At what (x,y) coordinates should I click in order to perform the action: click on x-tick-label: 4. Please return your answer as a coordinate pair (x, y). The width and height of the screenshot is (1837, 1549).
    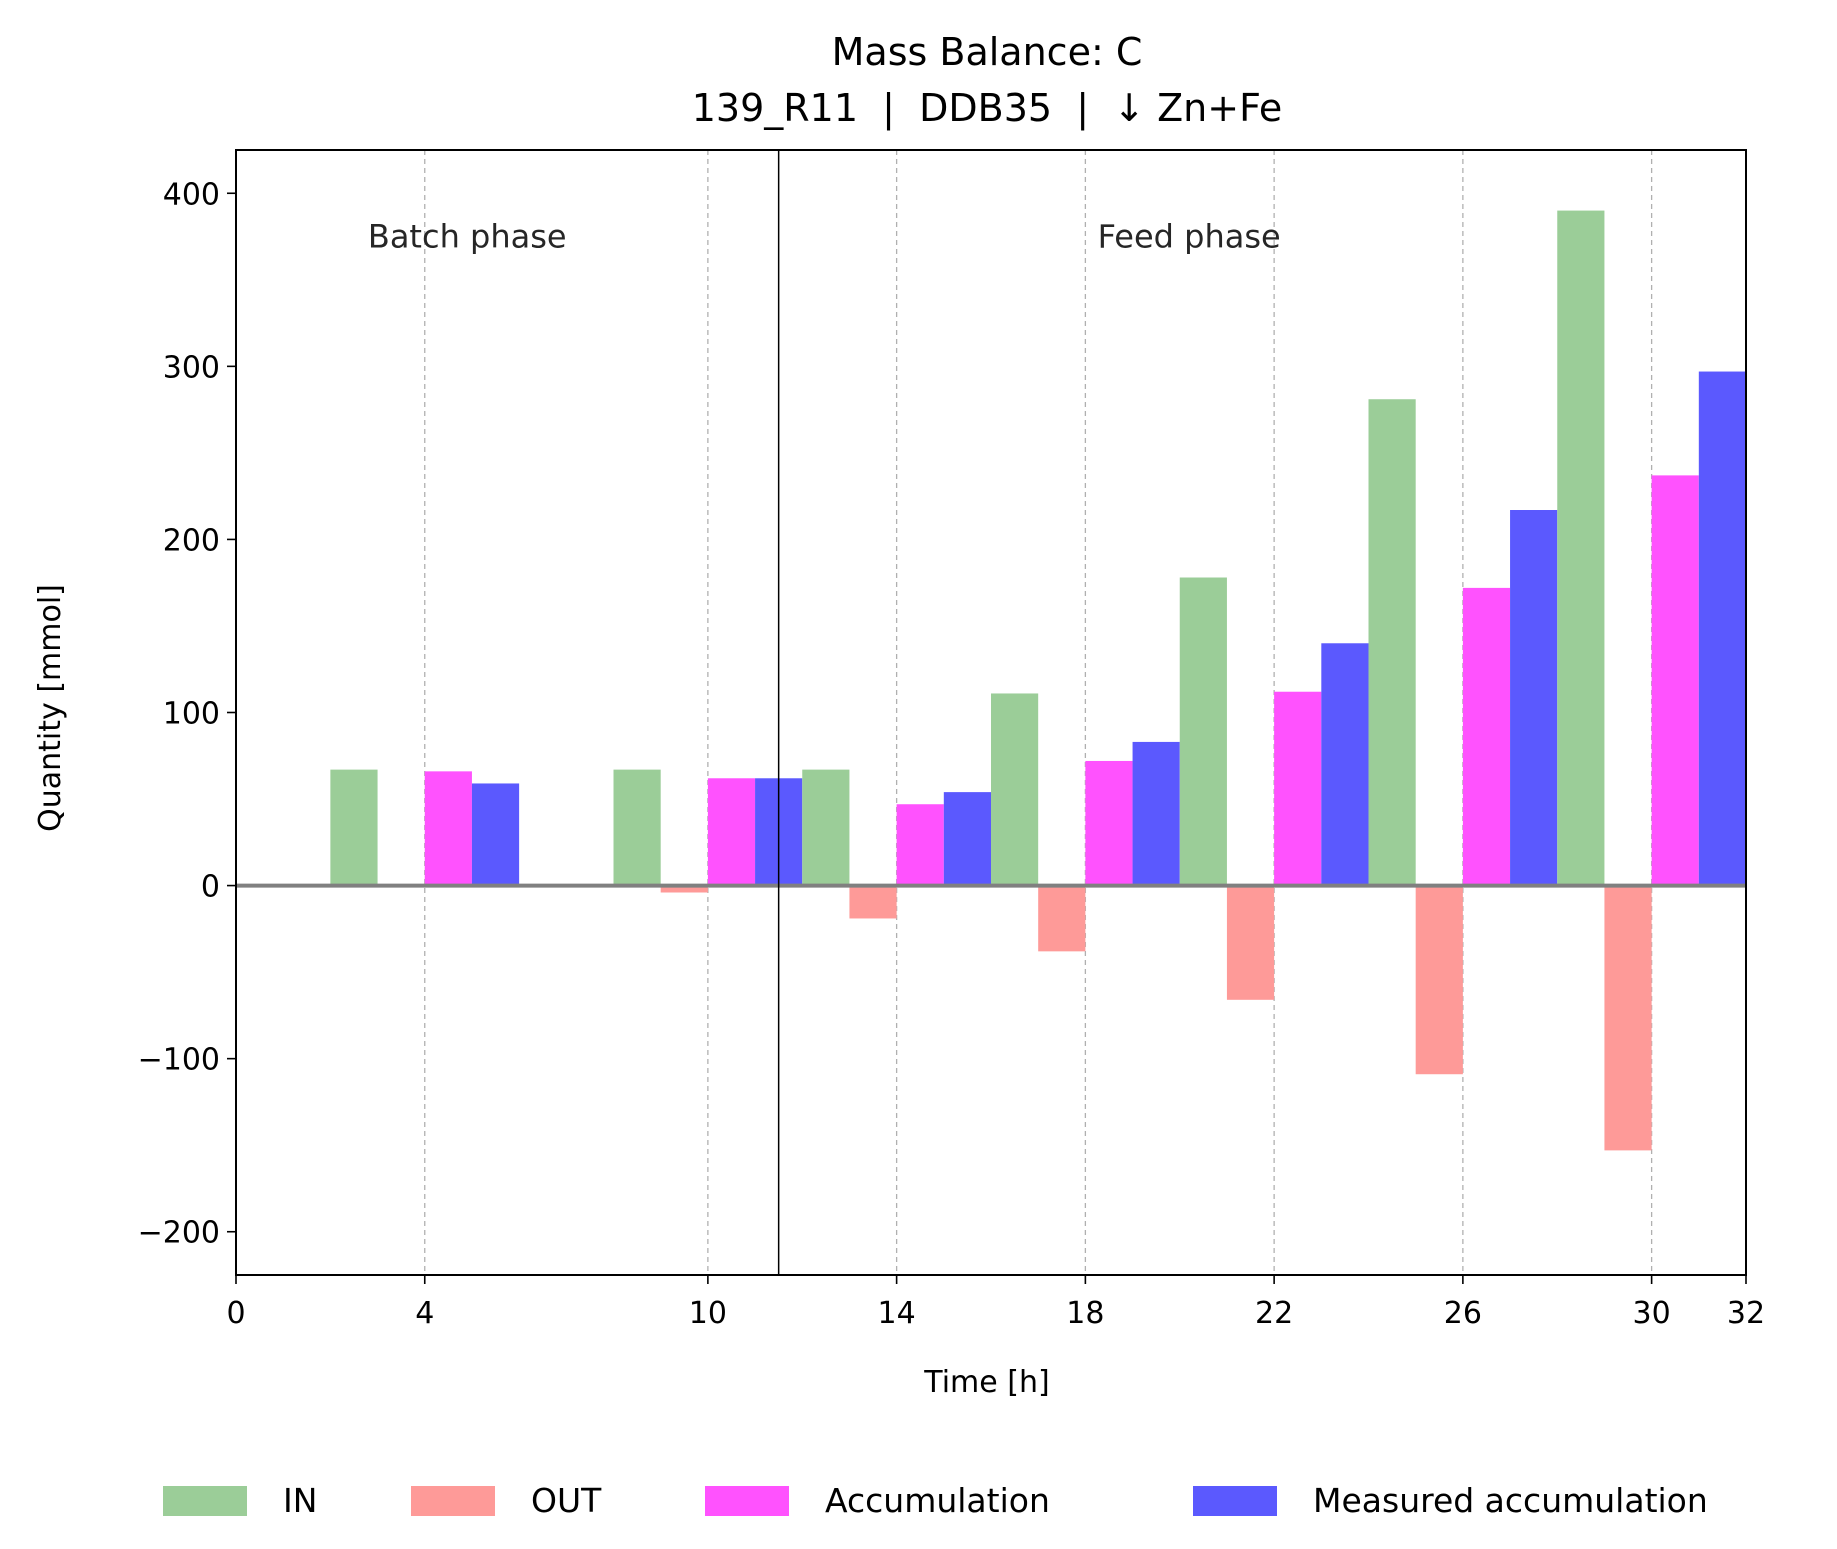
    Looking at the image, I should click on (424, 1313).